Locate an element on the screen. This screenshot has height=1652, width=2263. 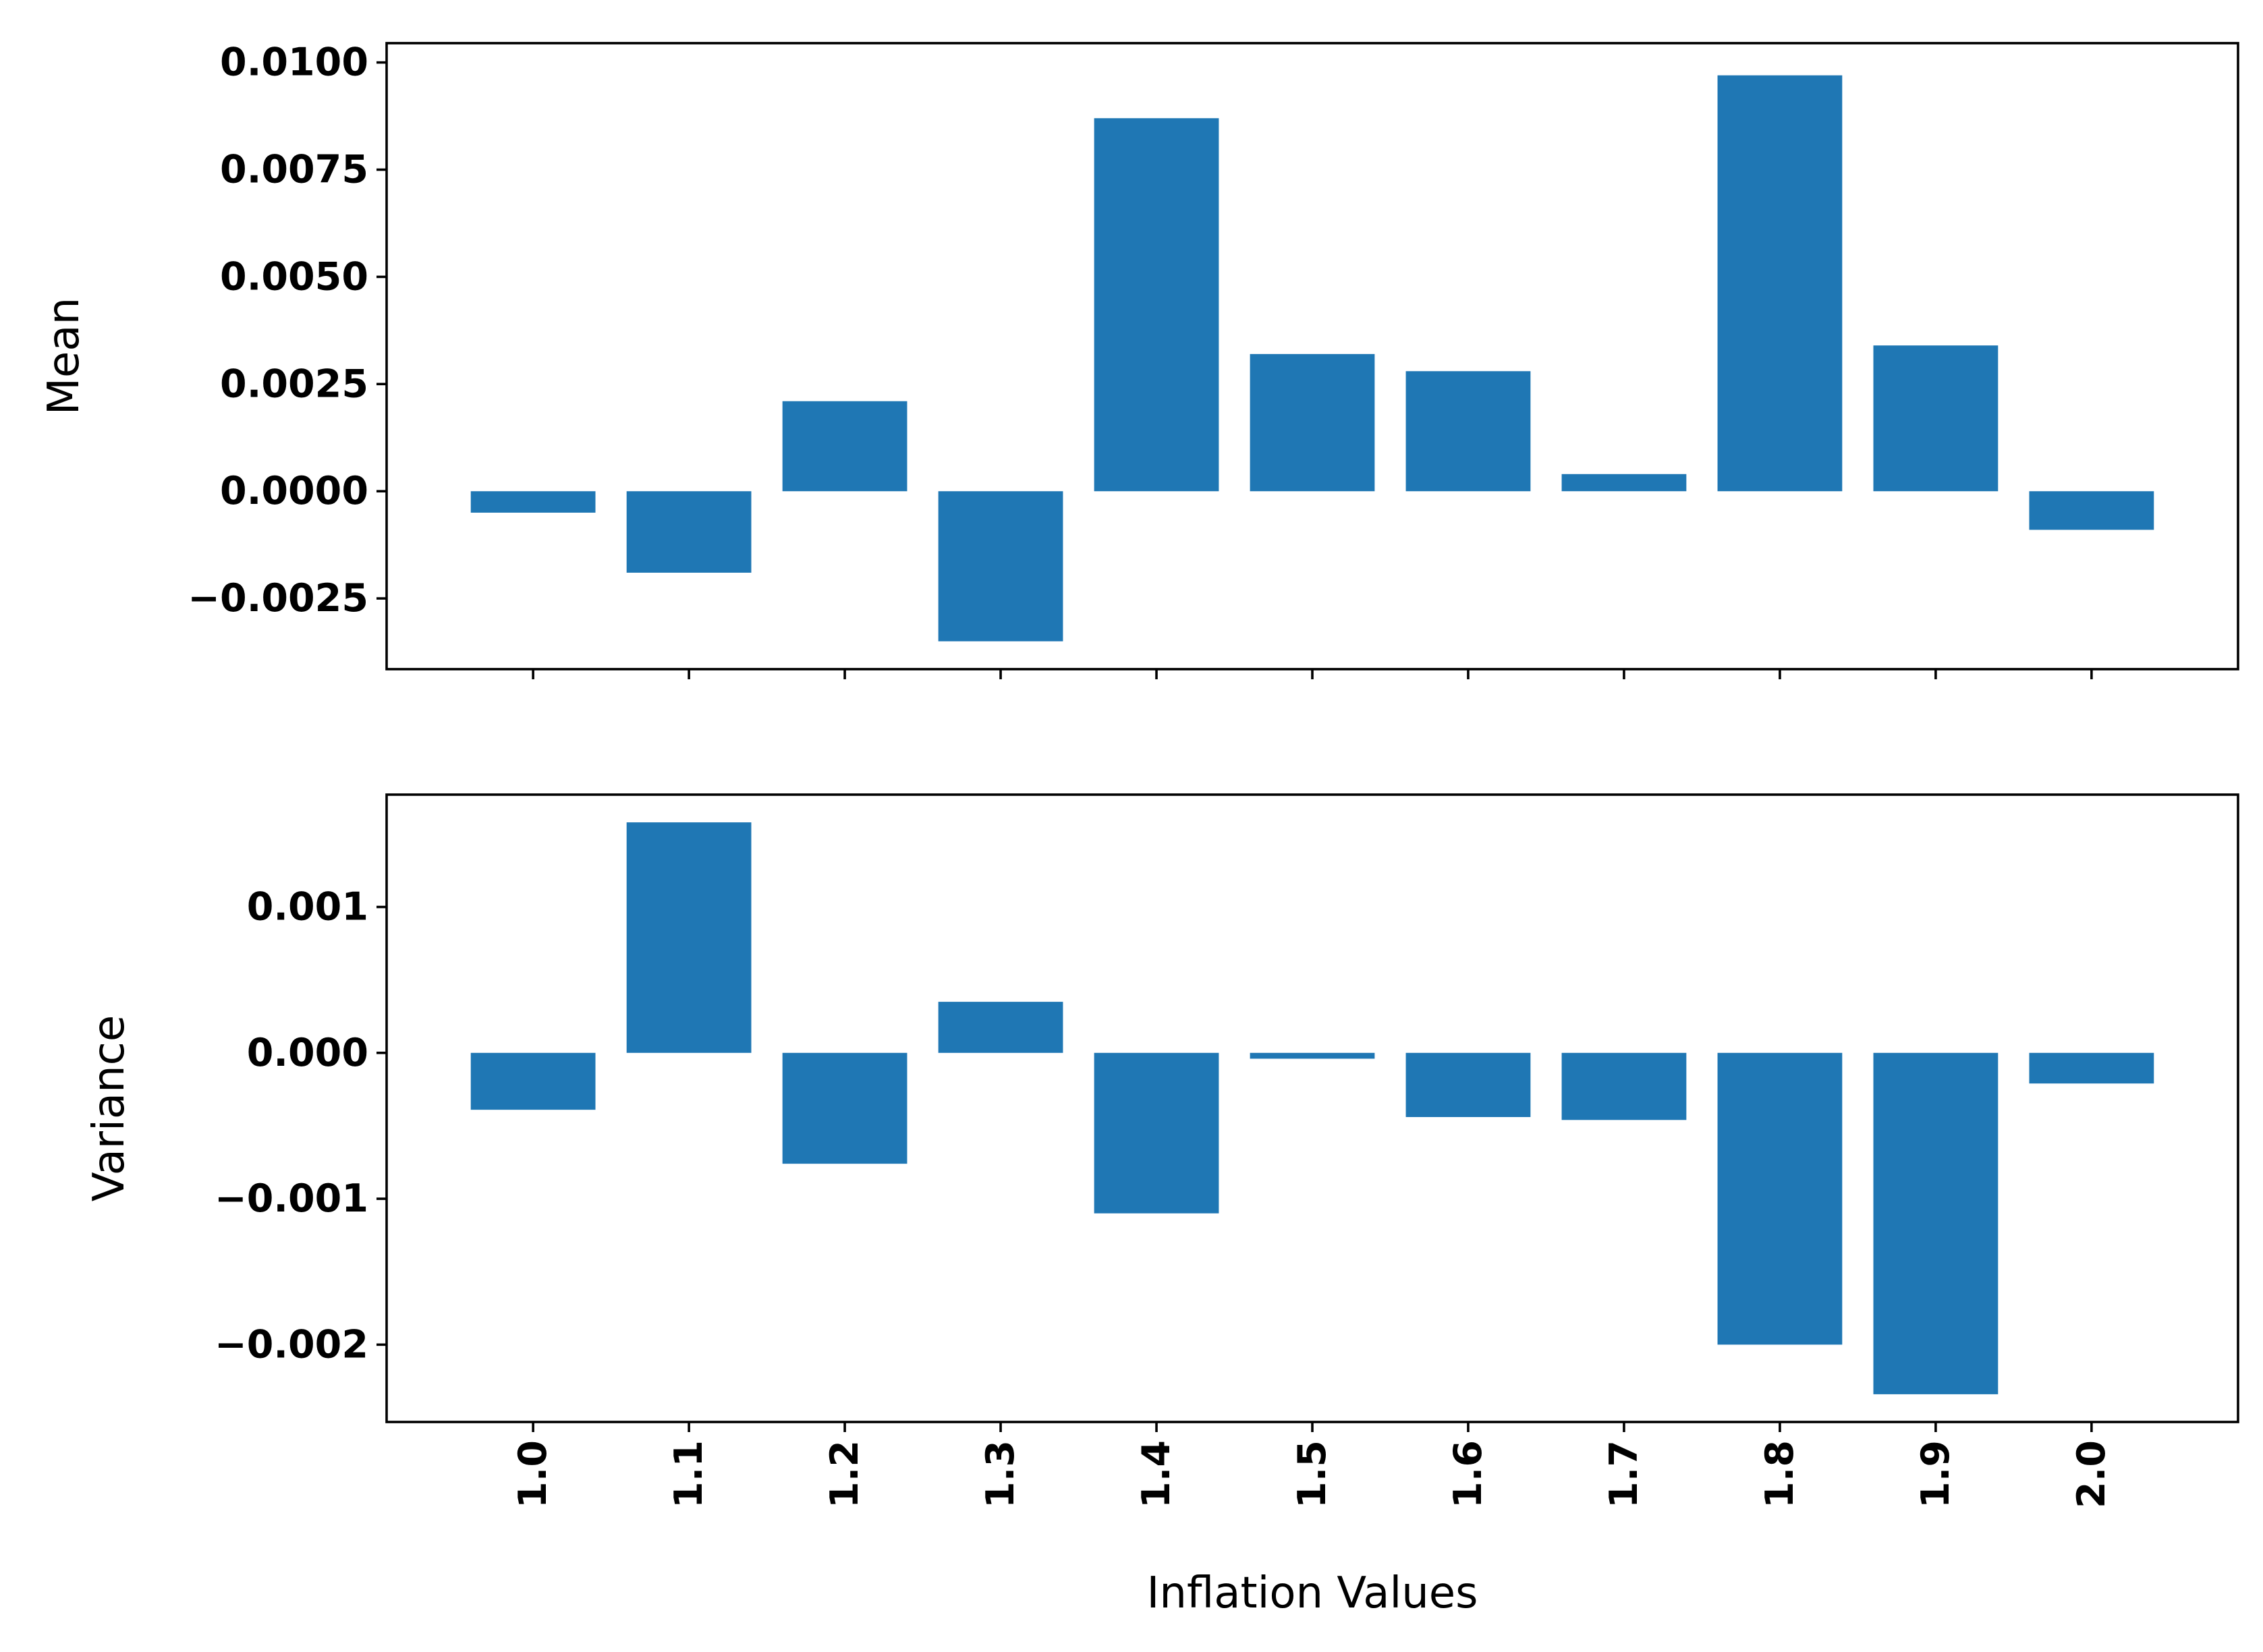
variance-xtick-label: 1.6 is located at coordinates (1468, 1474).